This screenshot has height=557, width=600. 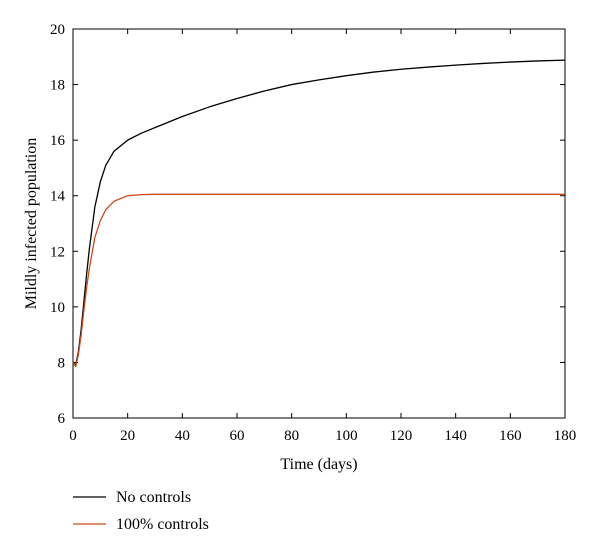 What do you see at coordinates (141, 511) in the screenshot?
I see `legend: No controls 100% controls` at bounding box center [141, 511].